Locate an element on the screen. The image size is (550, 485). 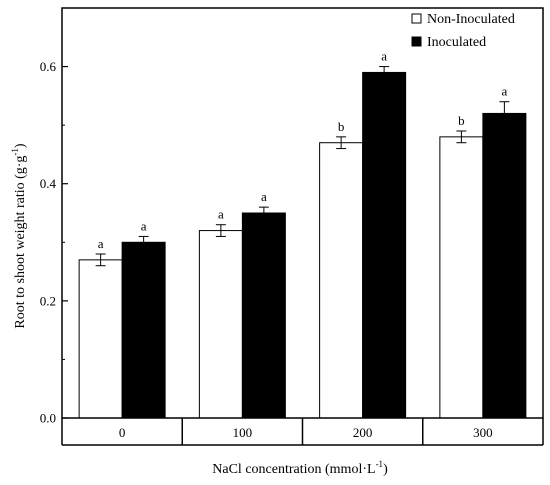
x-axis-title: NaCl concentration (mmol·L-1) is located at coordinates (300, 468).